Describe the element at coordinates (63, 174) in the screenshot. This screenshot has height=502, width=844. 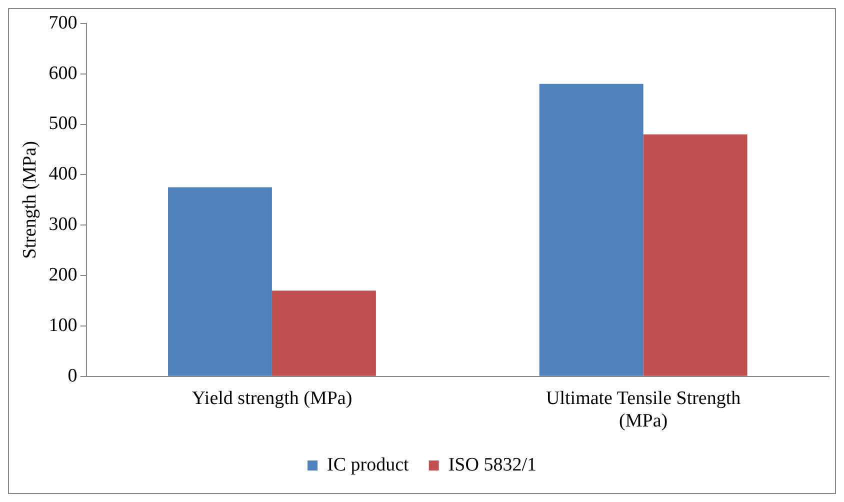
I see `y-tick-label: 400` at that location.